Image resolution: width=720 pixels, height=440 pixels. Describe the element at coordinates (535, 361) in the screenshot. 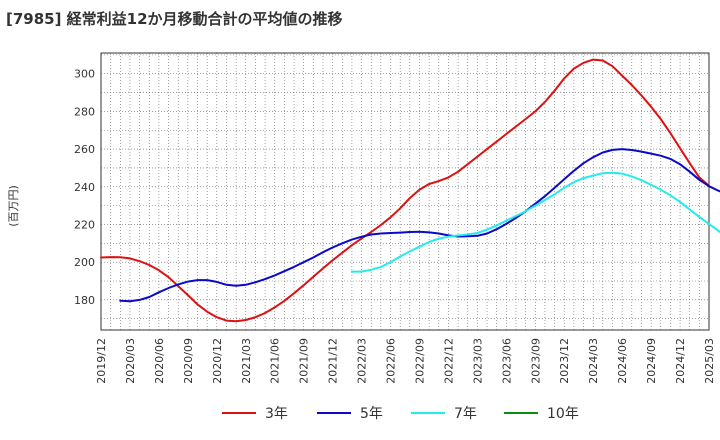

I see `x-tick-label: 2023/09` at that location.